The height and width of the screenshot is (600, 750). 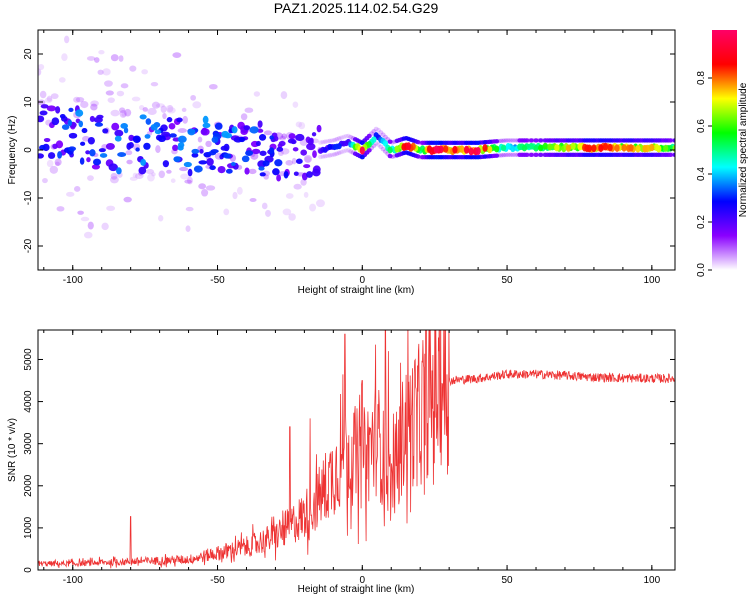 What do you see at coordinates (73, 280) in the screenshot?
I see `x-tick-label: -100` at bounding box center [73, 280].